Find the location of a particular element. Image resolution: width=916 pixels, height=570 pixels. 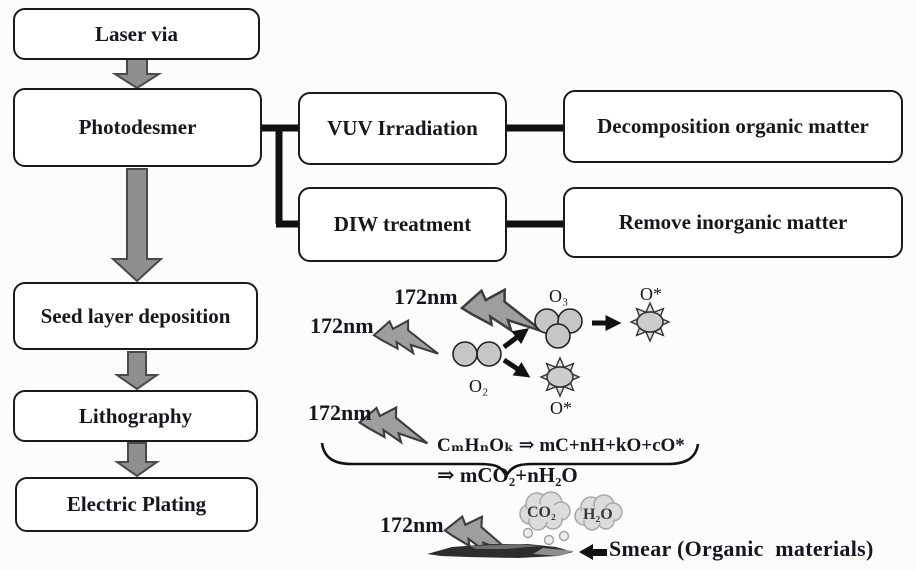

branch-step-vuv-irradiation: VUV Irradiation is located at coordinates (402, 128).